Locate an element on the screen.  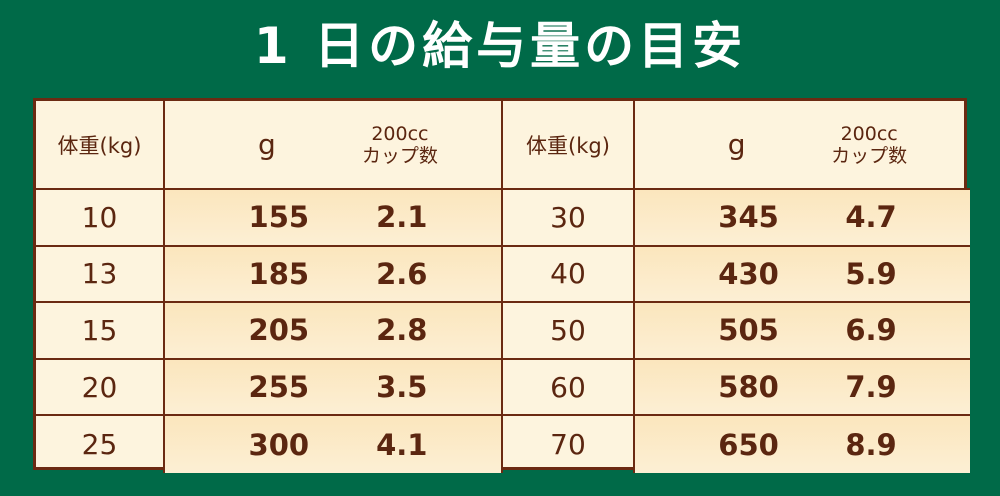
table-row-values: 505 6.9 is located at coordinates (802, 331).